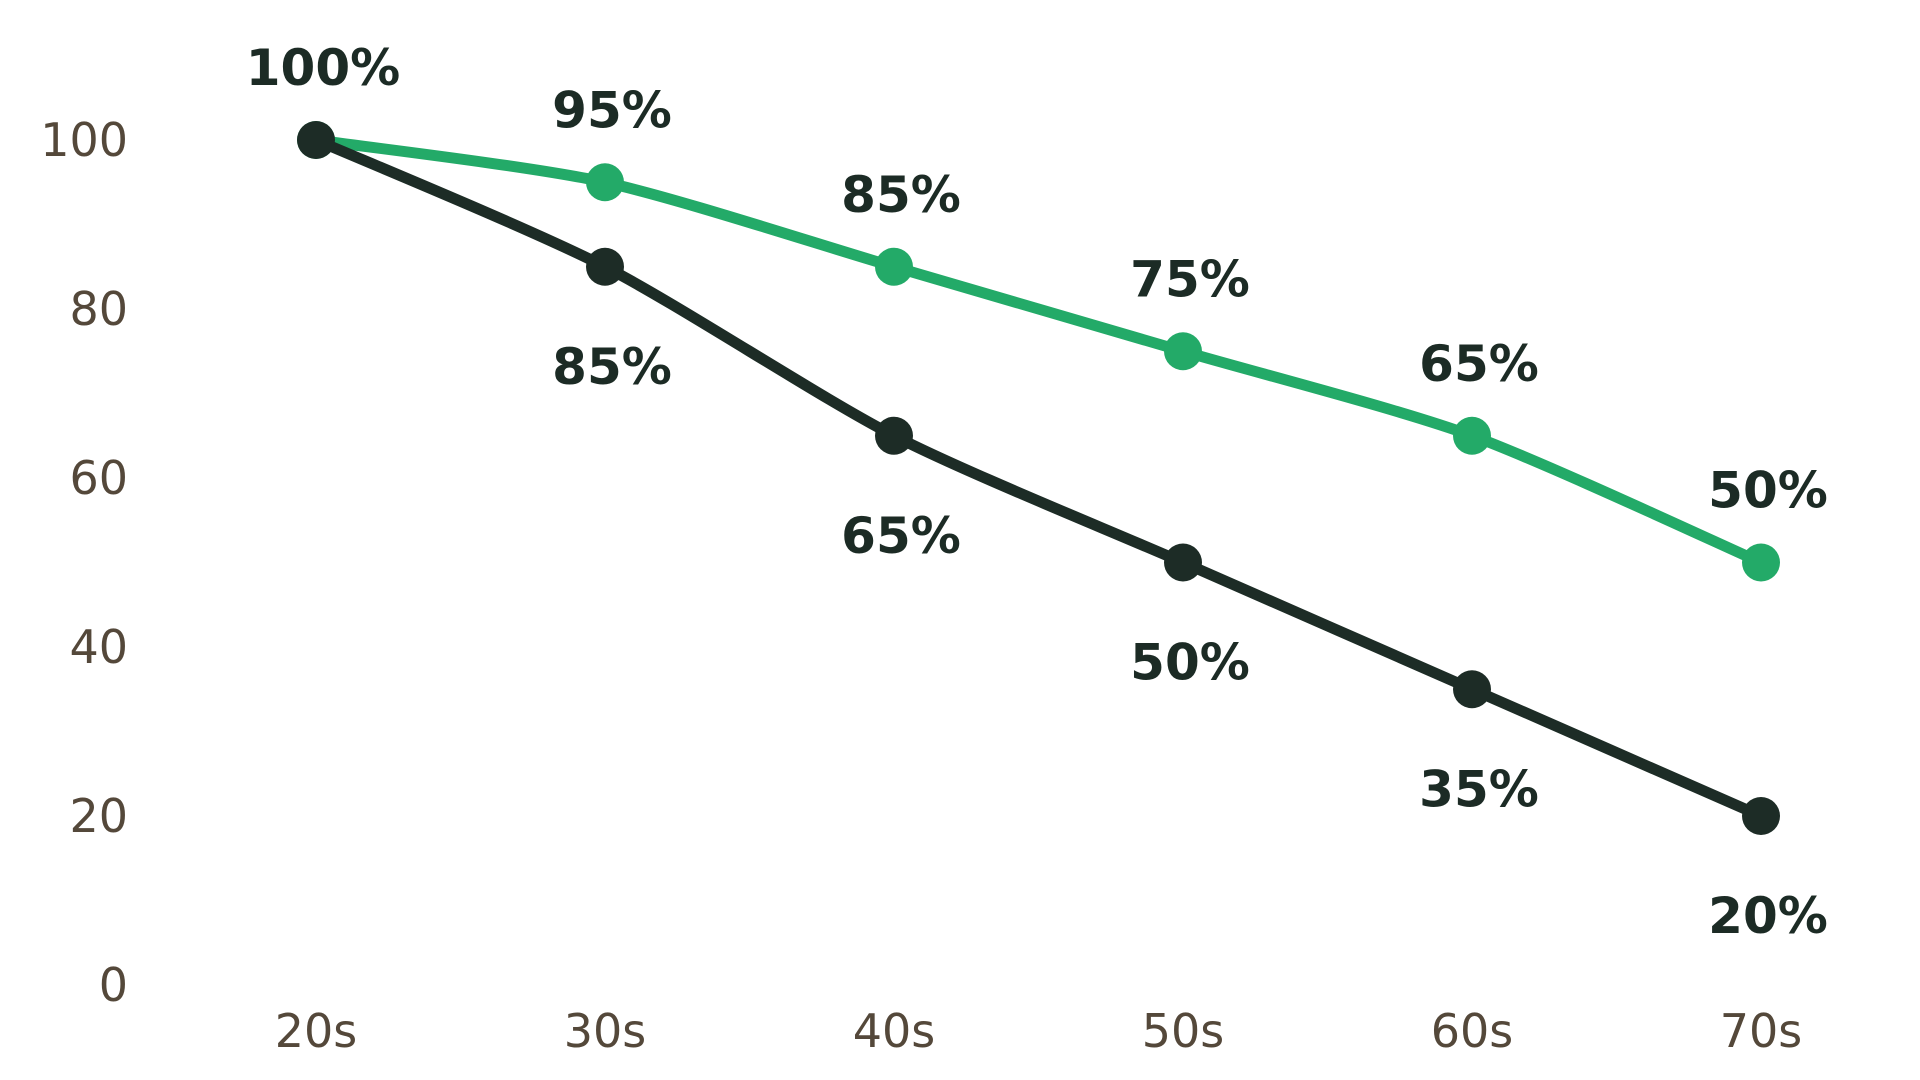 This screenshot has width=1920, height=1080. What do you see at coordinates (1183, 1031) in the screenshot?
I see `x-tick-label: 50s` at bounding box center [1183, 1031].